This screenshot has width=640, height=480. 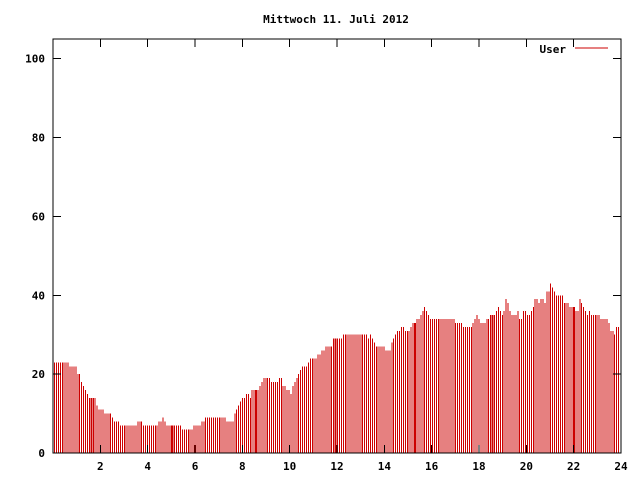 What do you see at coordinates (41, 453) in the screenshot?
I see `y-tick-label: 0` at bounding box center [41, 453].